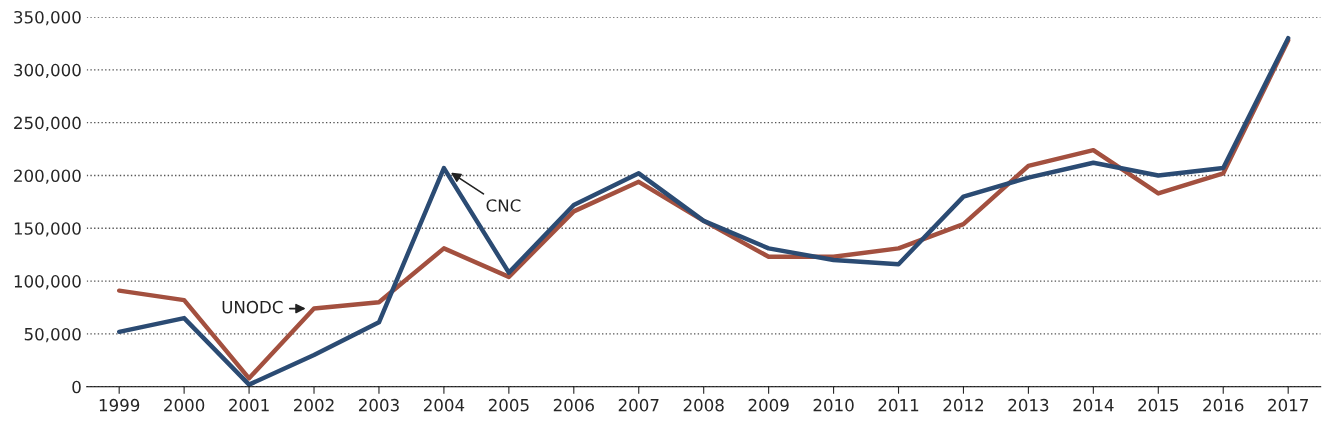 This screenshot has height=425, width=1334. What do you see at coordinates (703, 405) in the screenshot?
I see `x-tick-label: 2008` at bounding box center [703, 405].